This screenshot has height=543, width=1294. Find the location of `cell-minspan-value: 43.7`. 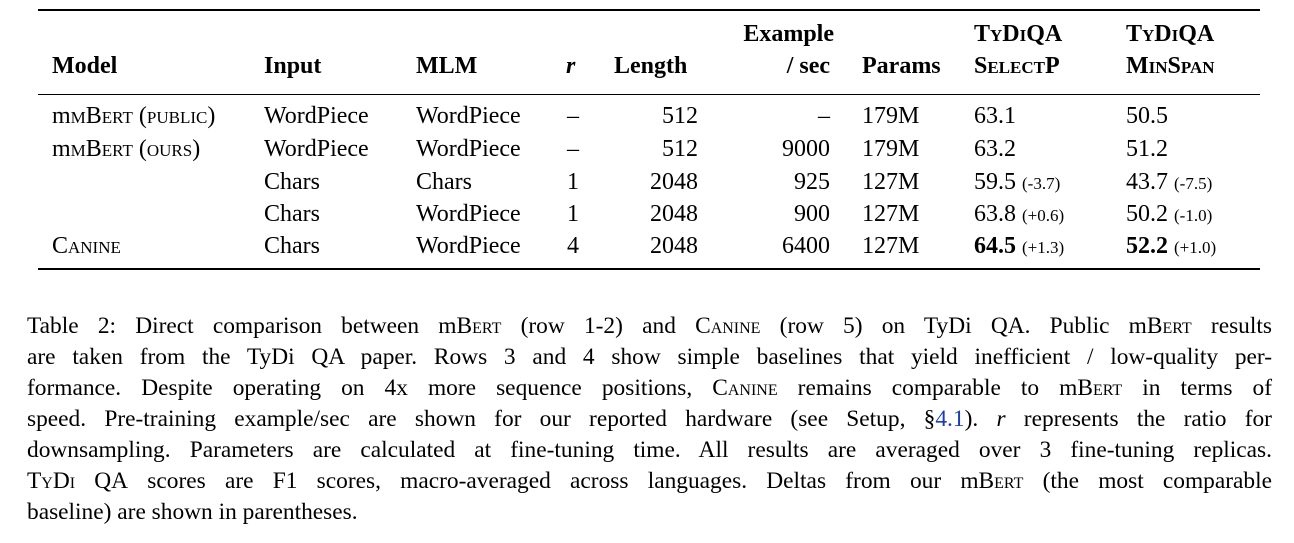

cell-minspan-value: 43.7 is located at coordinates (1147, 182).